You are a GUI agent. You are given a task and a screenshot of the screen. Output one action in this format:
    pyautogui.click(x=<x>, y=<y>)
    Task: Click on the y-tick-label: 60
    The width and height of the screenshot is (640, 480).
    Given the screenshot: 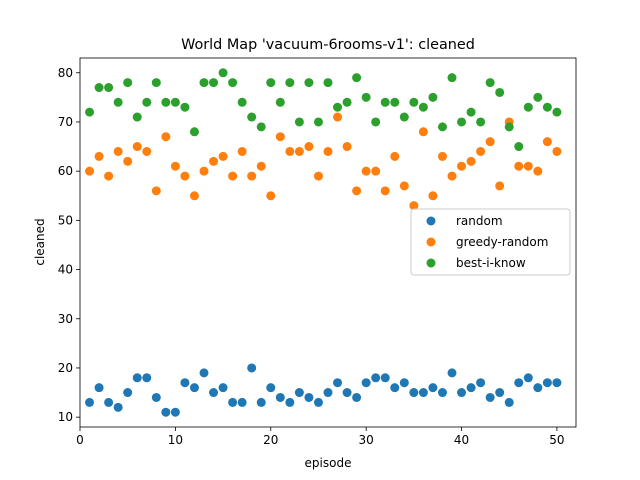 What is the action you would take?
    pyautogui.click(x=65, y=171)
    